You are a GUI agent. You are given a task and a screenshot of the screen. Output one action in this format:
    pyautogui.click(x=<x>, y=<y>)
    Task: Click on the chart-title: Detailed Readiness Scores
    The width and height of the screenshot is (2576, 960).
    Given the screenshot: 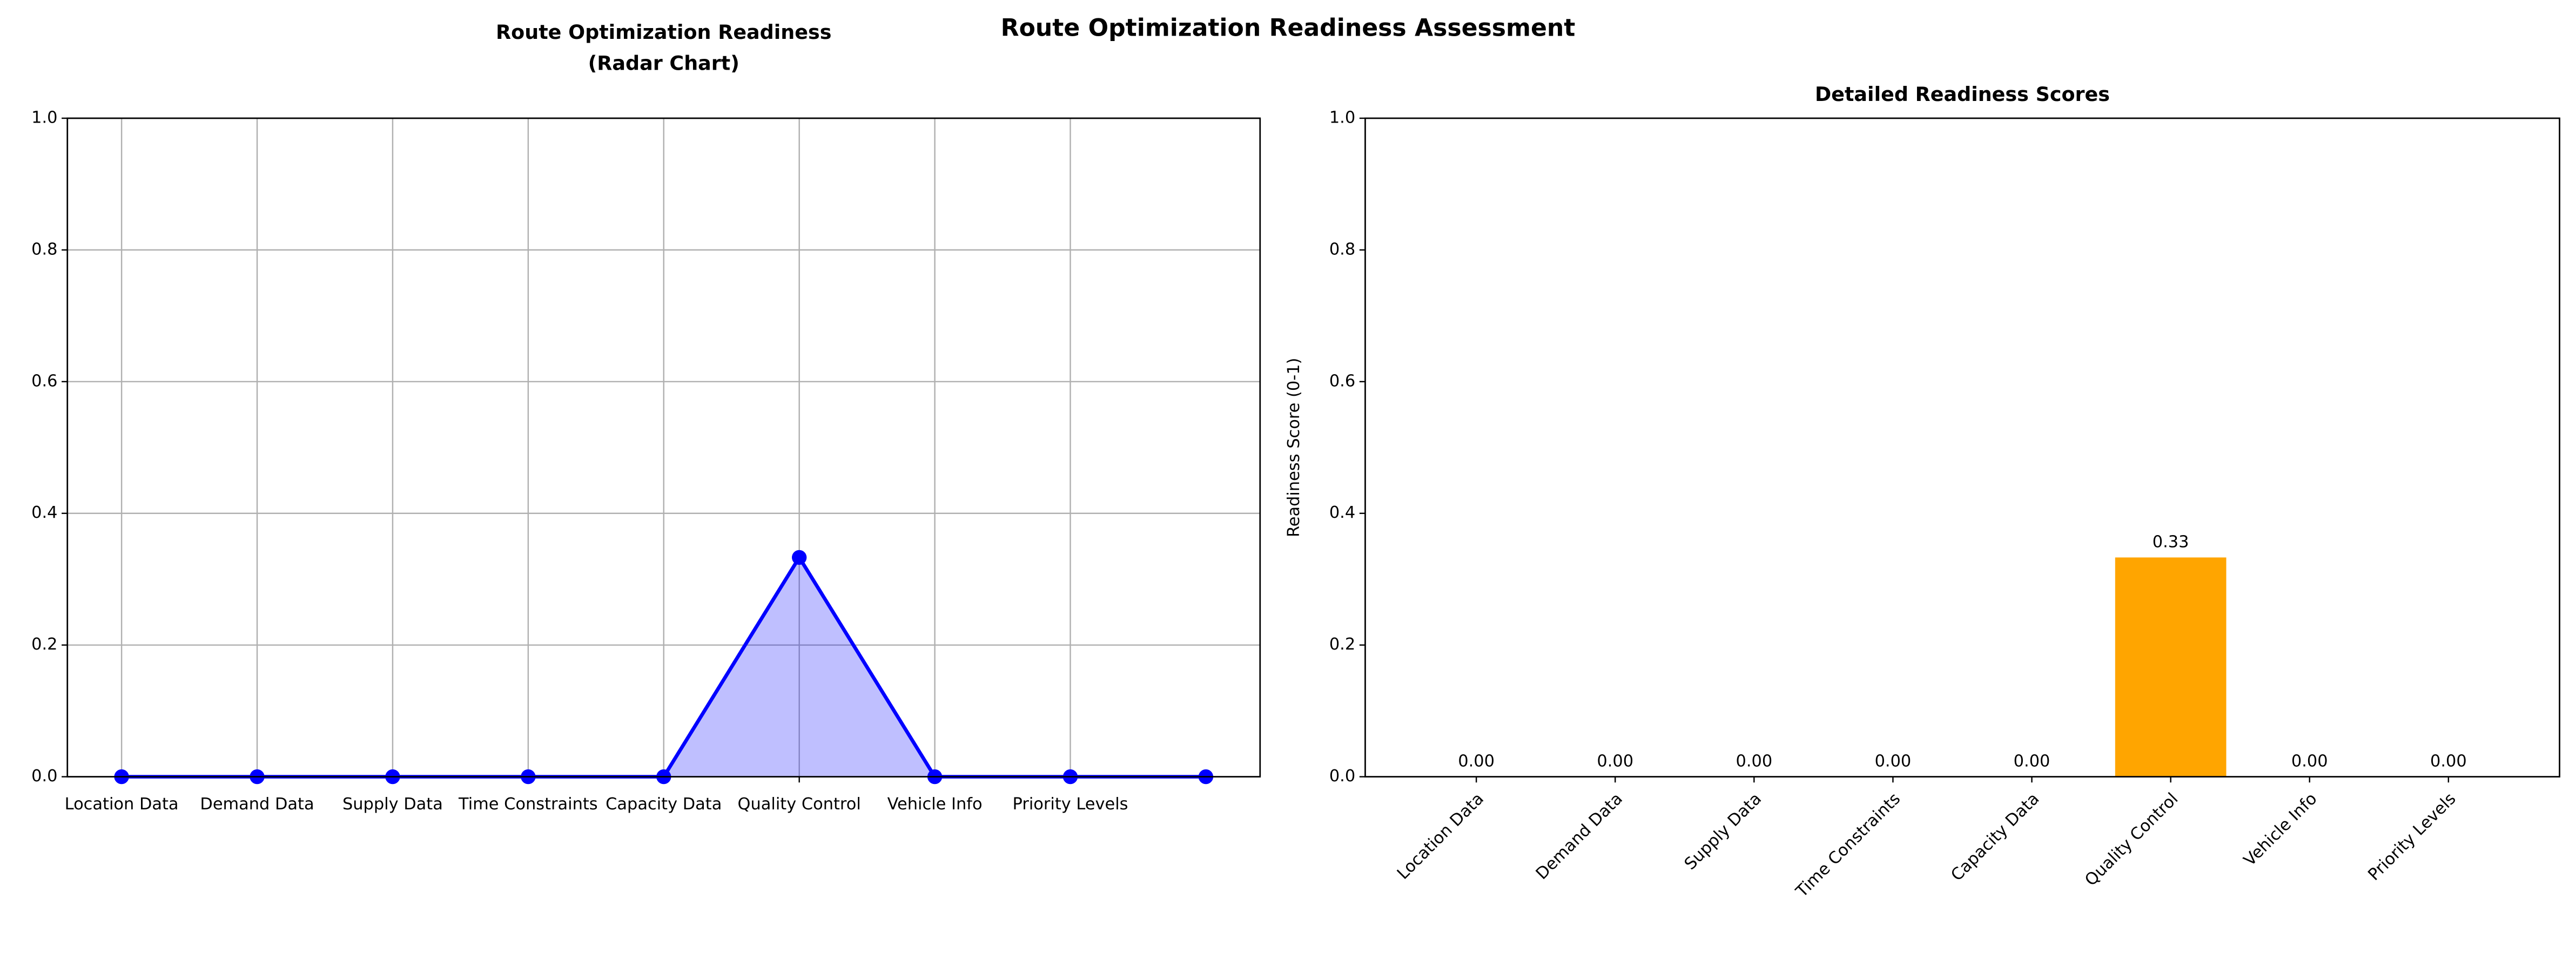 What is the action you would take?
    pyautogui.click(x=1962, y=94)
    